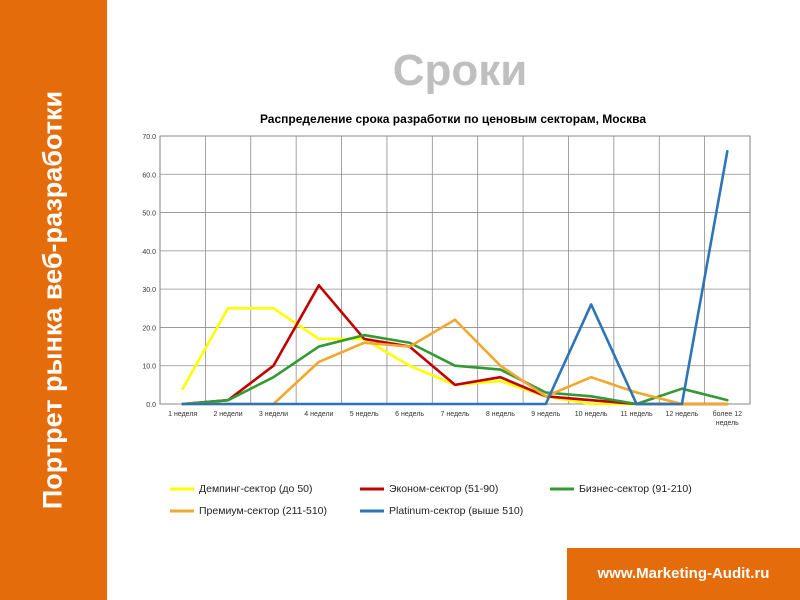 This screenshot has height=600, width=800. What do you see at coordinates (500, 414) in the screenshot?
I see `x-tick-label: 8 недель` at bounding box center [500, 414].